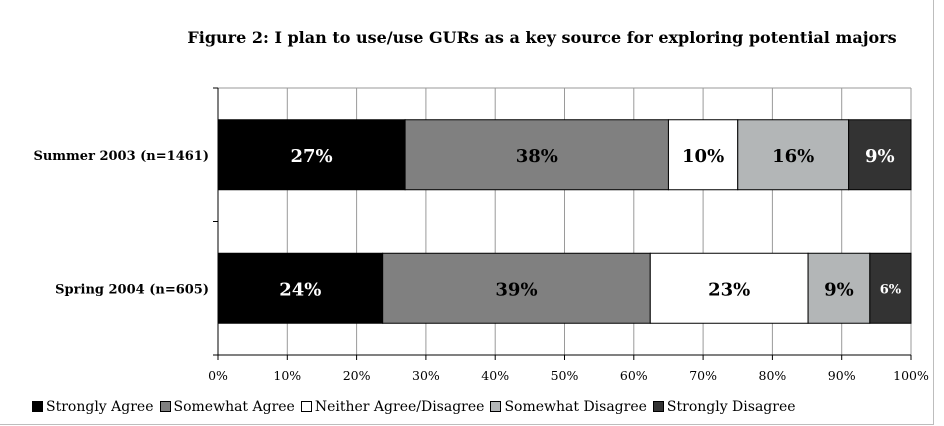  Describe the element at coordinates (234, 407) in the screenshot. I see `legend-label: Somewhat Agree` at that location.